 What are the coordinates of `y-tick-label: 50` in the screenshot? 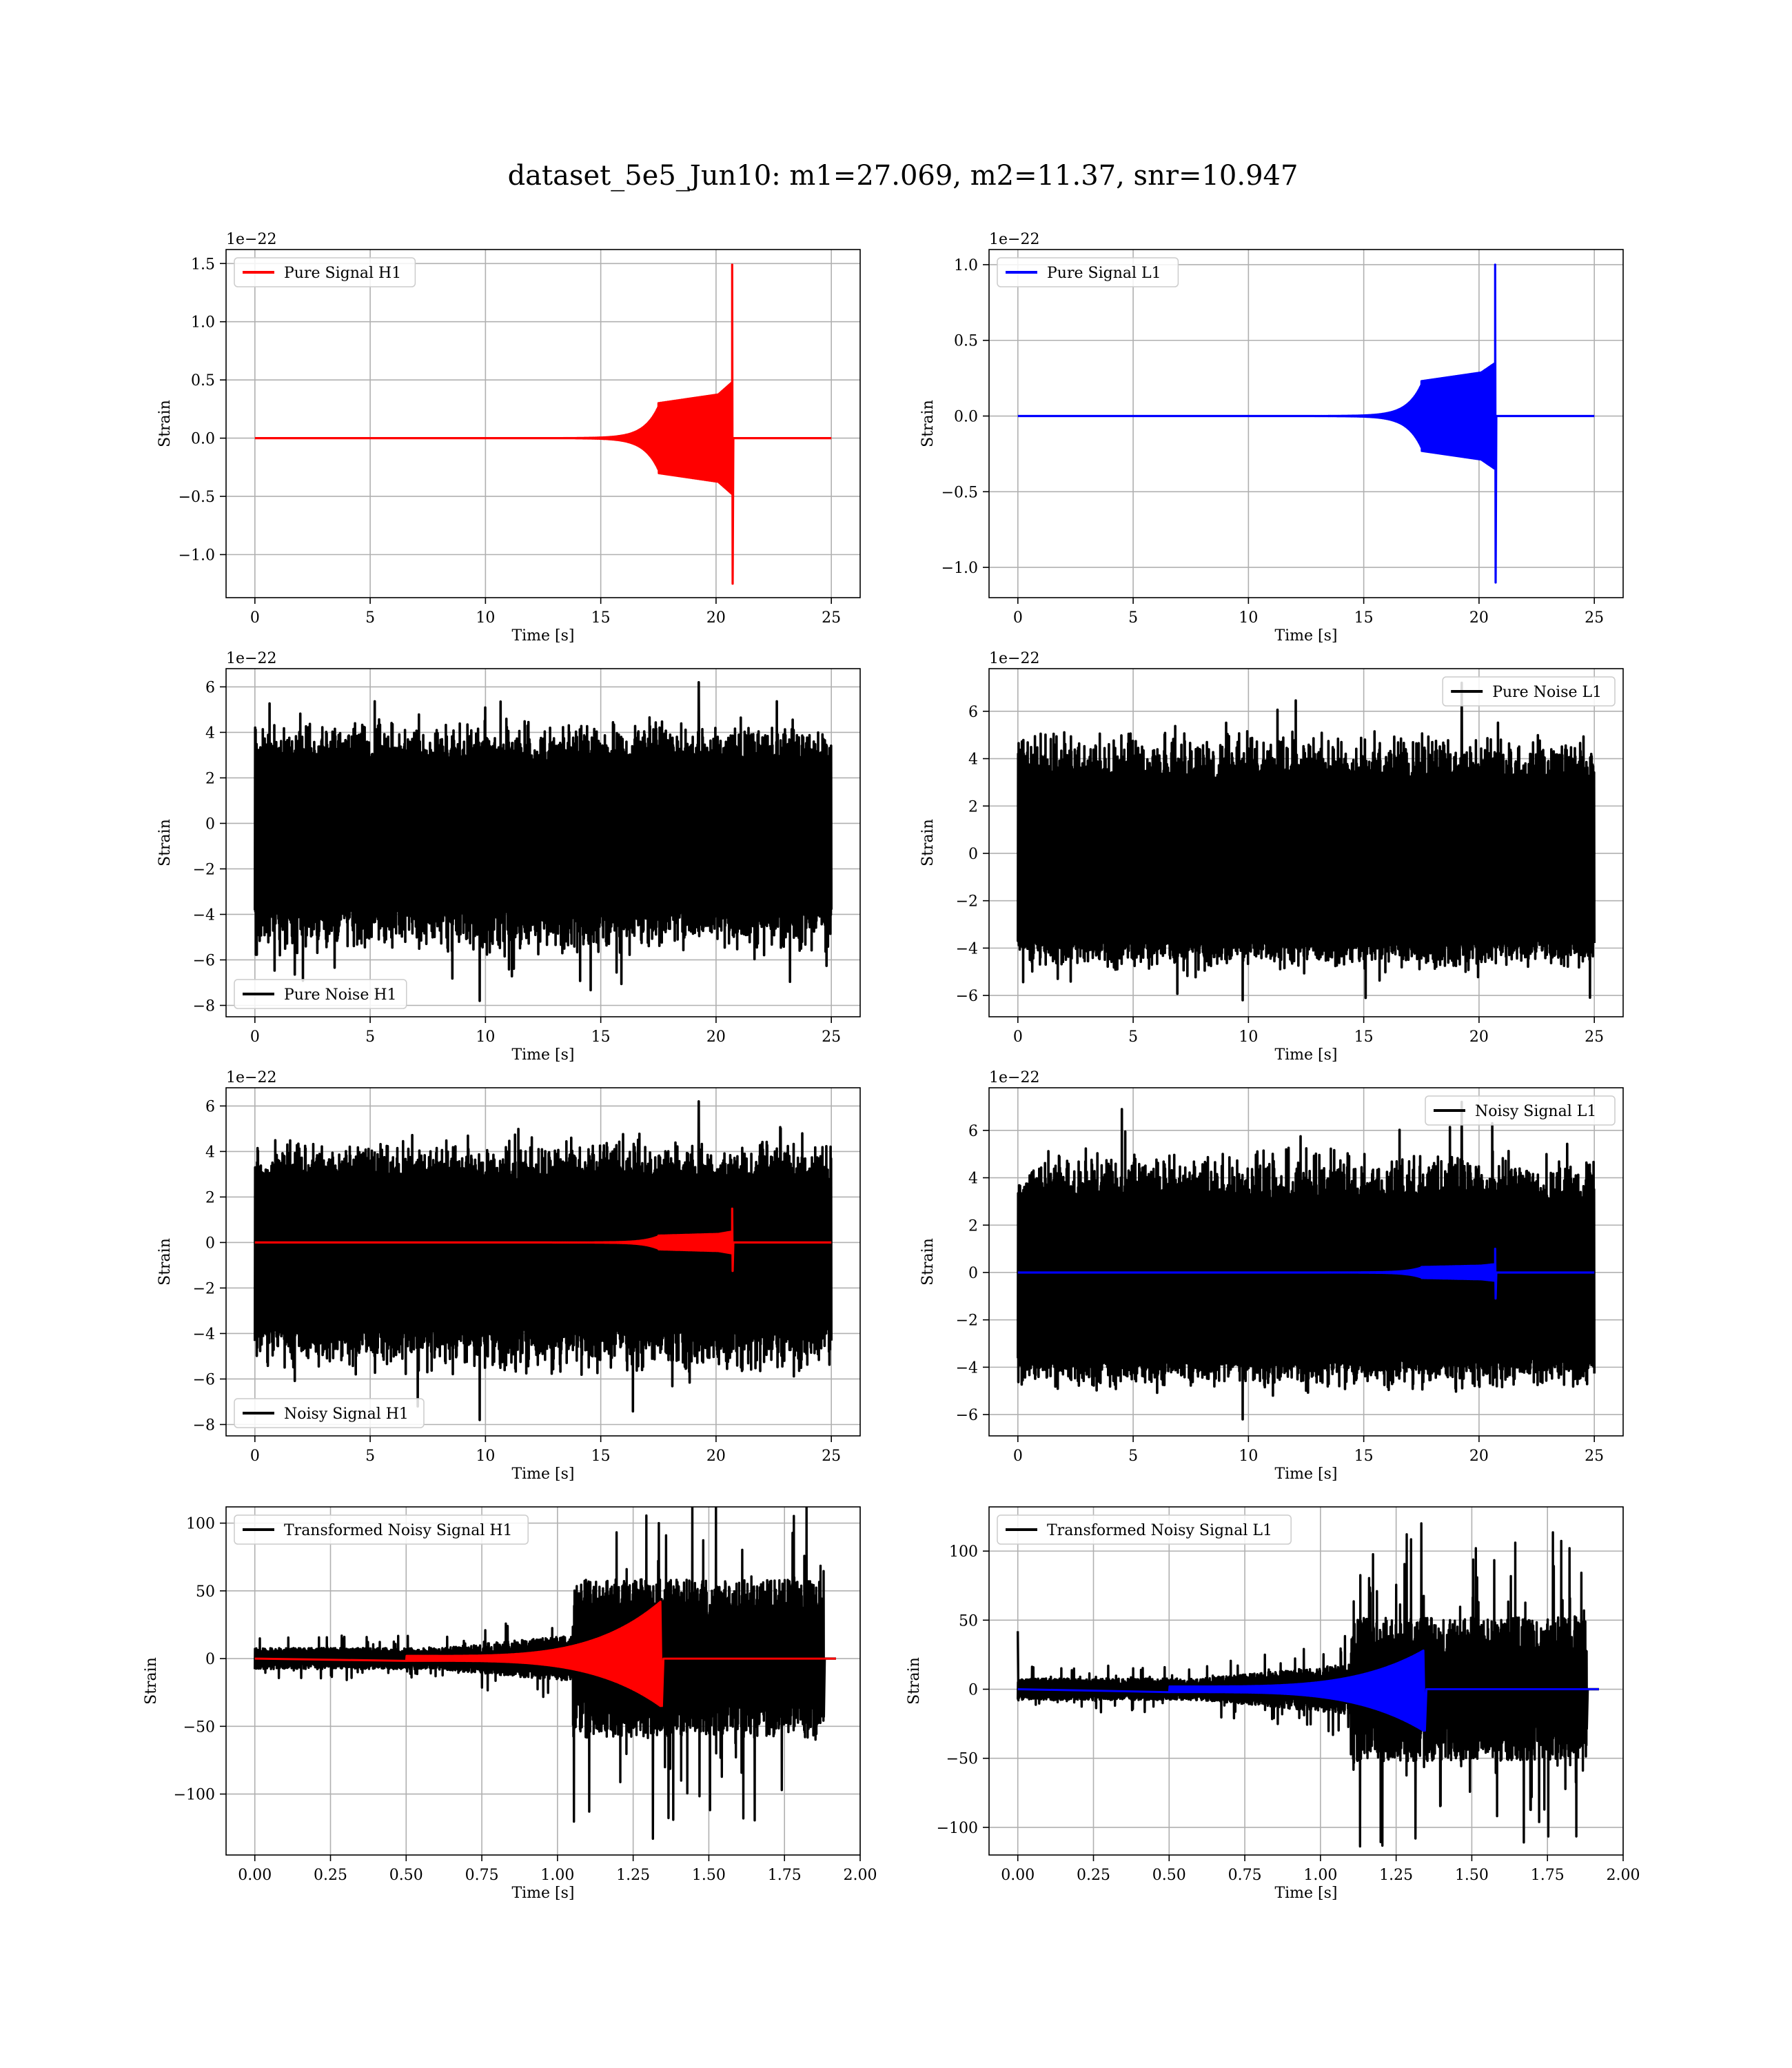 It's located at (968, 1621).